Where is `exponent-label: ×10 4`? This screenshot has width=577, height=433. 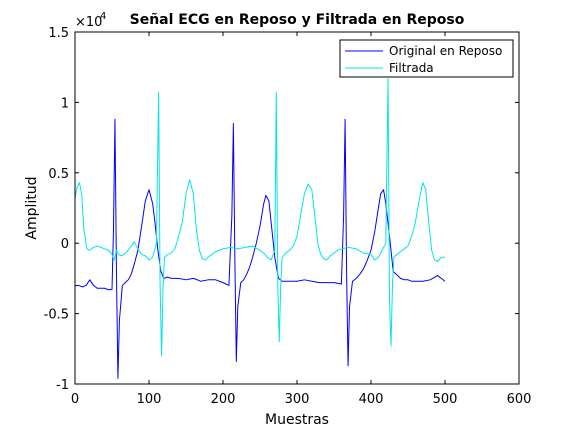
exponent-label: ×10 4 is located at coordinates (90, 20).